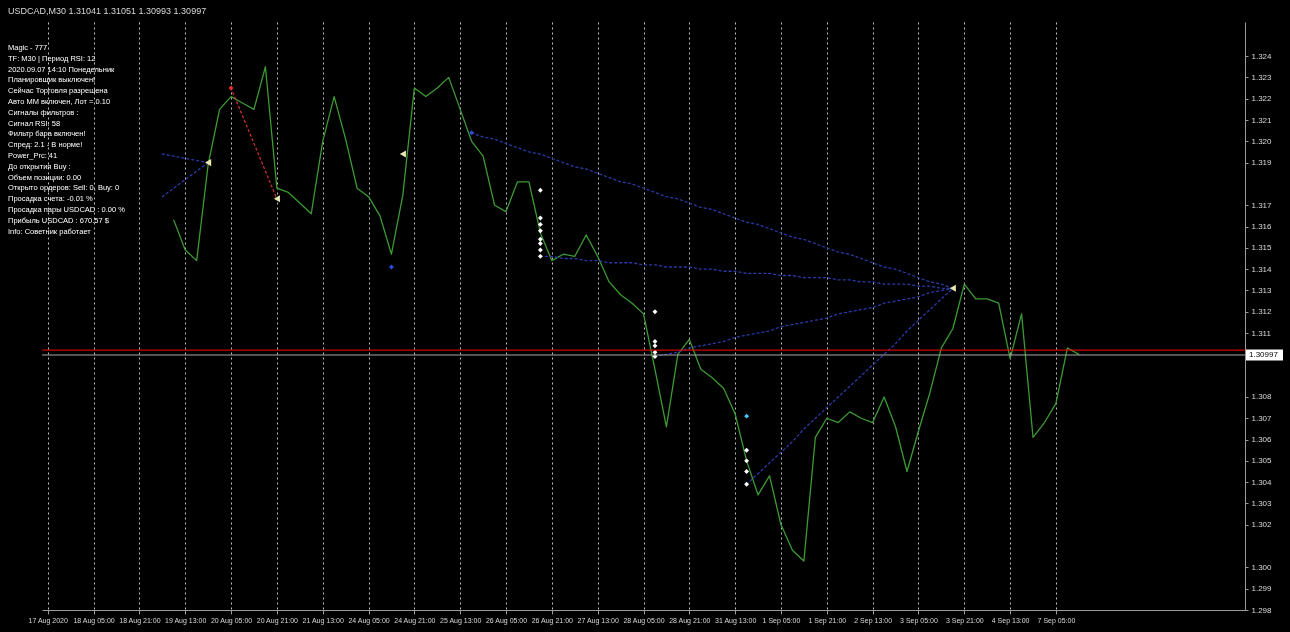 Image resolution: width=1290 pixels, height=632 pixels. I want to click on y-tick-label: 1.321, so click(1262, 120).